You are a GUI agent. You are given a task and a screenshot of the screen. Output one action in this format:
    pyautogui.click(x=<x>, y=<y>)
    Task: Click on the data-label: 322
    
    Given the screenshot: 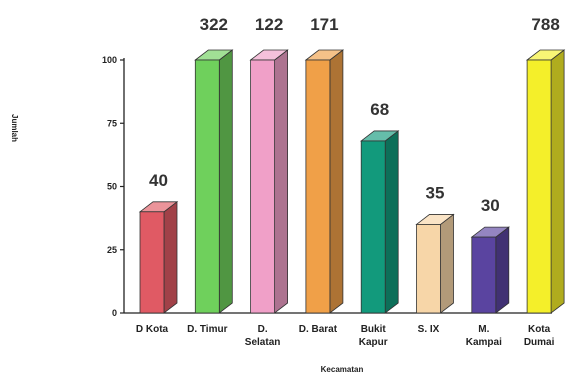 What is the action you would take?
    pyautogui.click(x=214, y=24)
    